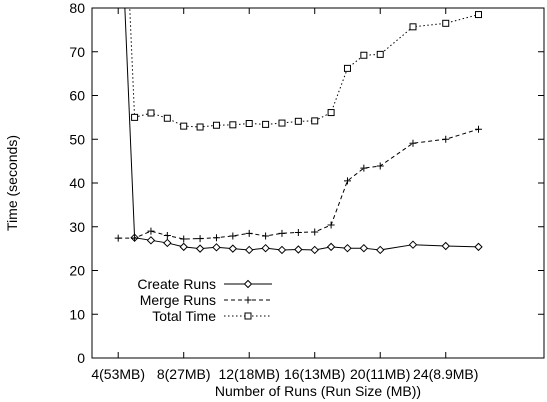 Image resolution: width=547 pixels, height=402 pixels. What do you see at coordinates (248, 300) in the screenshot?
I see `legend-marker-merge-runs` at bounding box center [248, 300].